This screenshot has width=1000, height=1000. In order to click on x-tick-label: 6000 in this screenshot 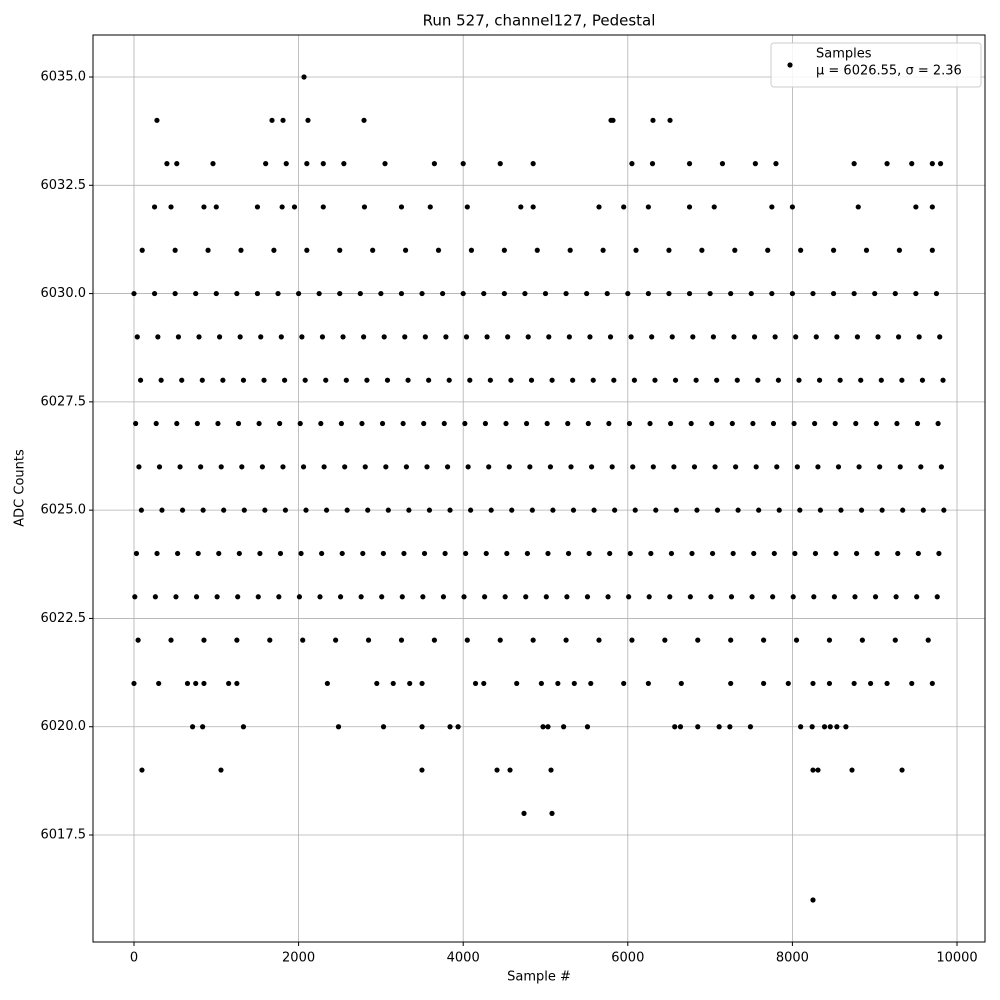, I will do `click(627, 958)`.